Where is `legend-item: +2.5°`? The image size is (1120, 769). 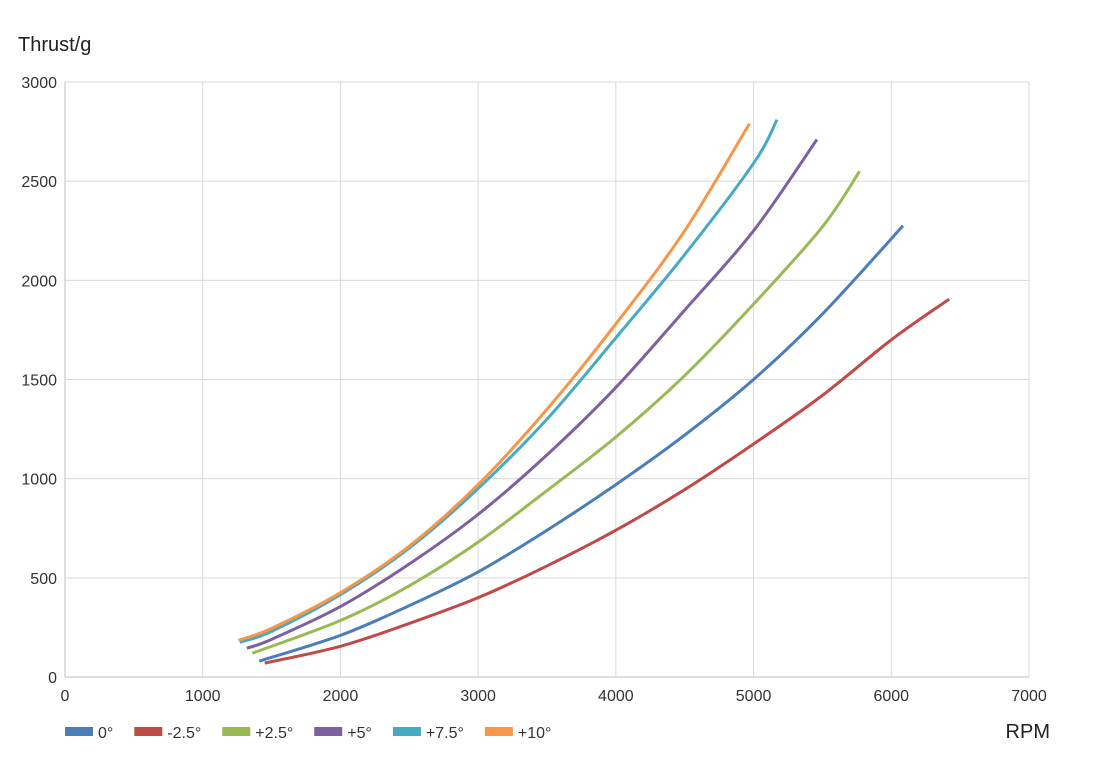
legend-item: +2.5° is located at coordinates (257, 733).